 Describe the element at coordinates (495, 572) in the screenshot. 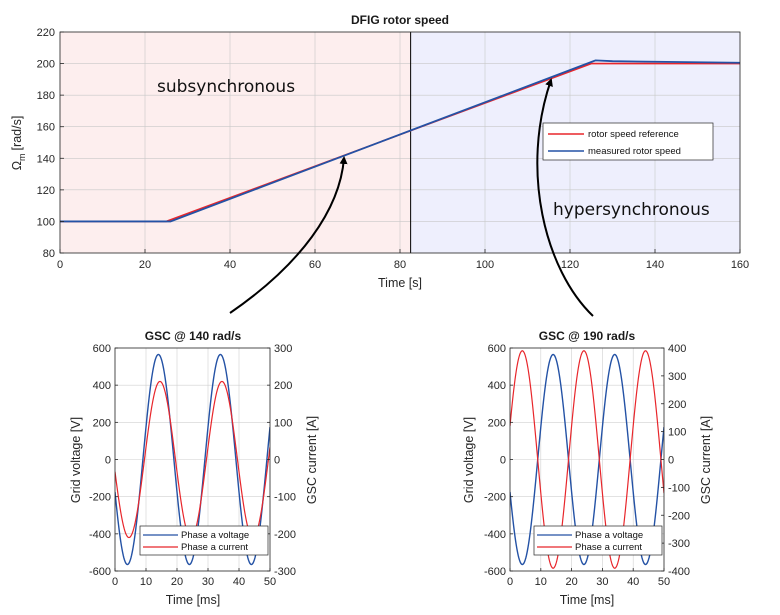

I see `g190-left-tick-label: -600` at that location.